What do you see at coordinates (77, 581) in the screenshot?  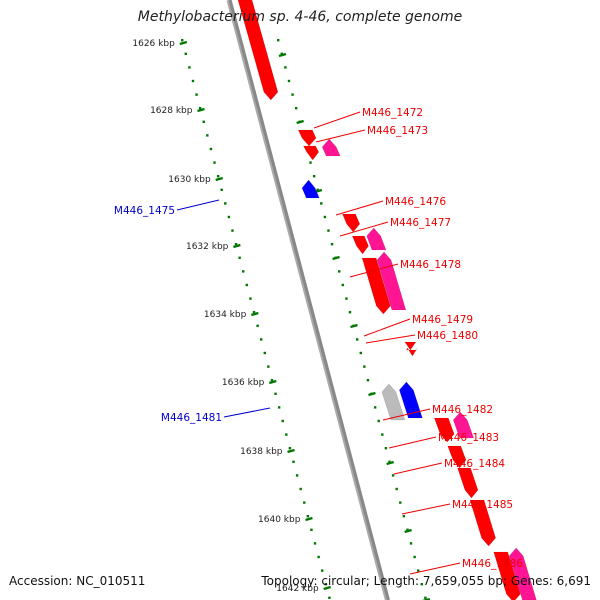 I see `accession-text: Accession: NC_010511` at bounding box center [77, 581].